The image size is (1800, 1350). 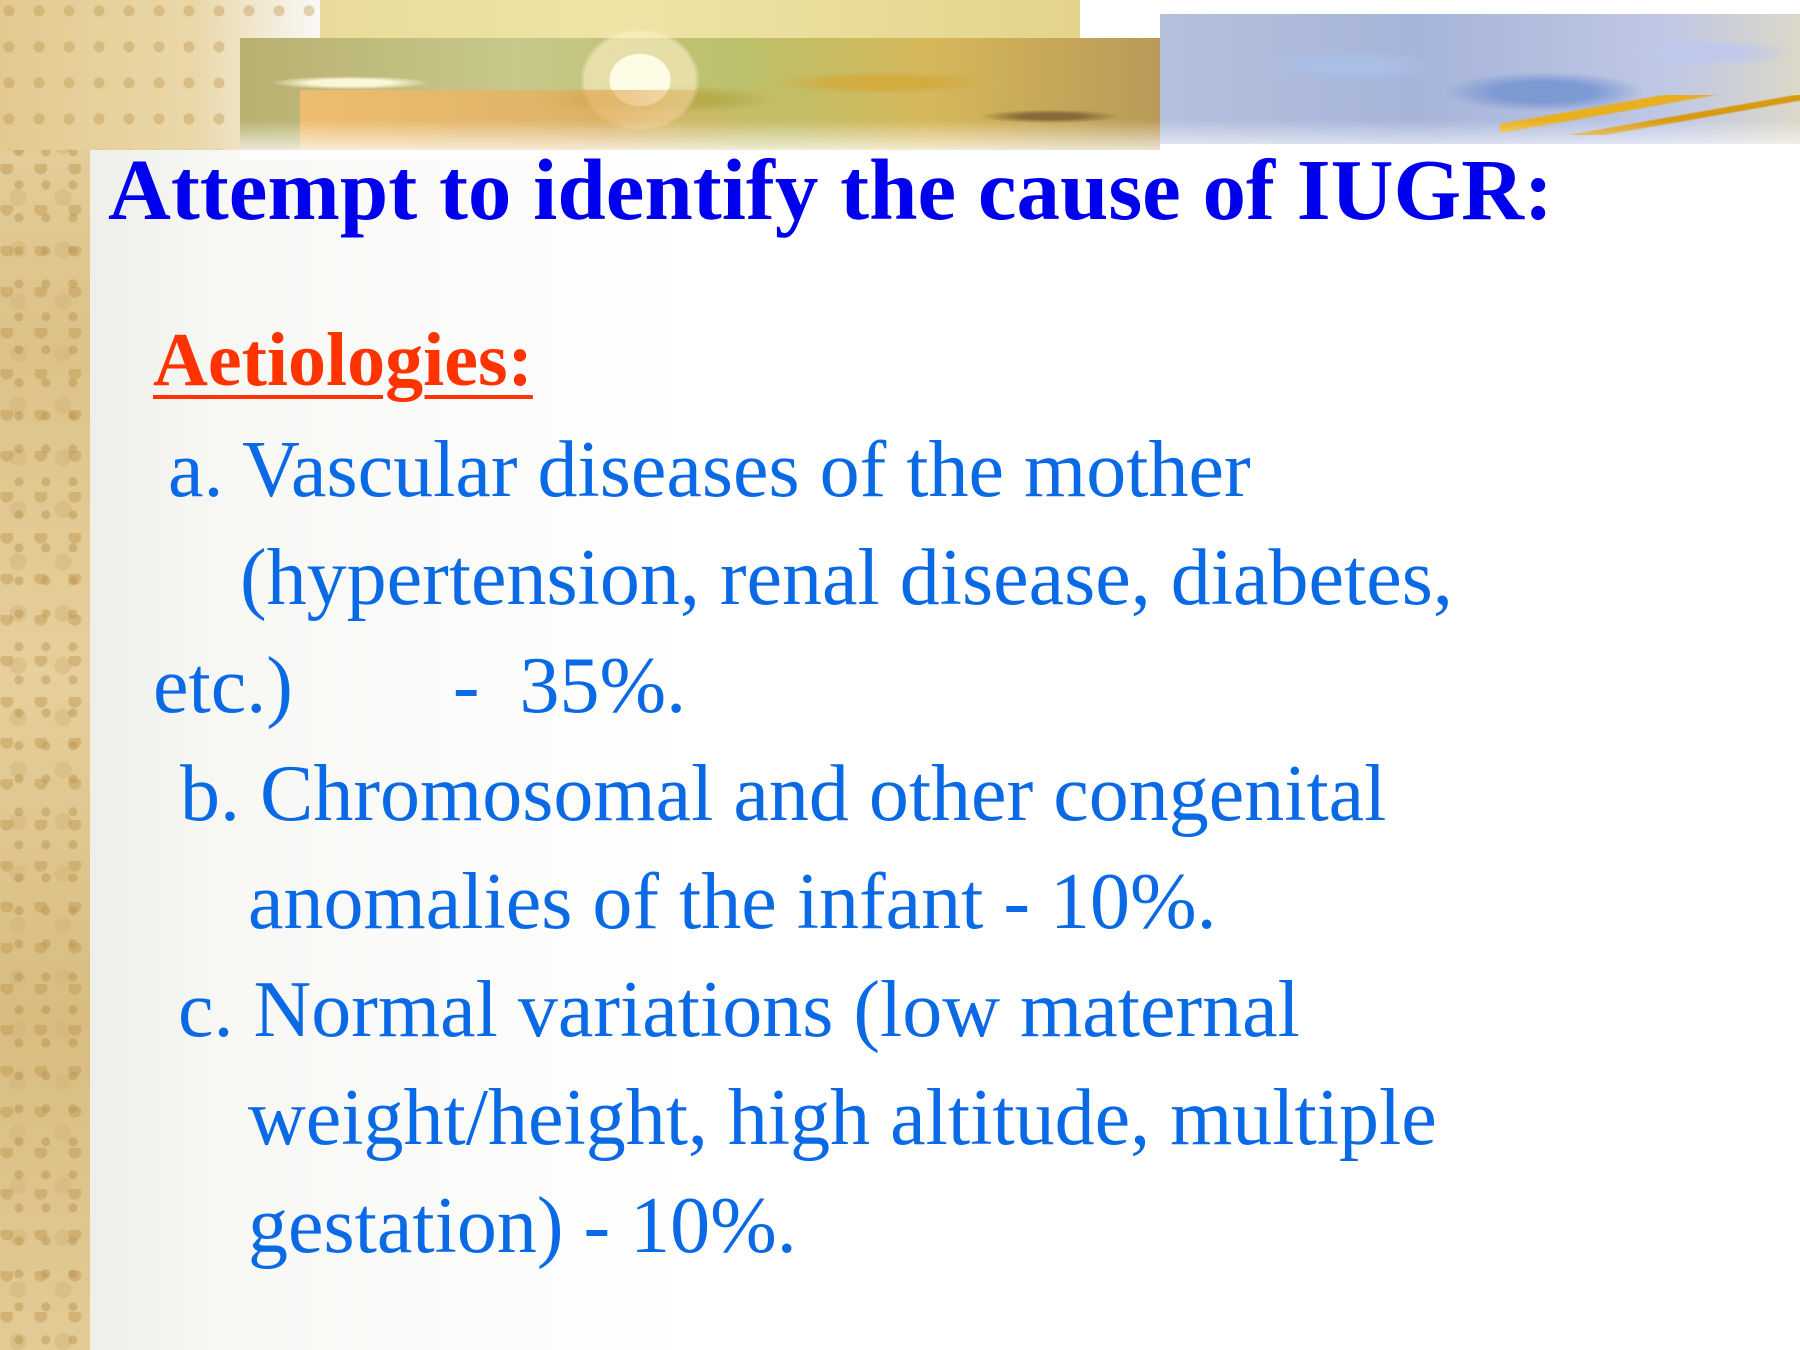 I want to click on list-item-c-line-1: c. Normal variations (low maternal, so click(x=729, y=1010).